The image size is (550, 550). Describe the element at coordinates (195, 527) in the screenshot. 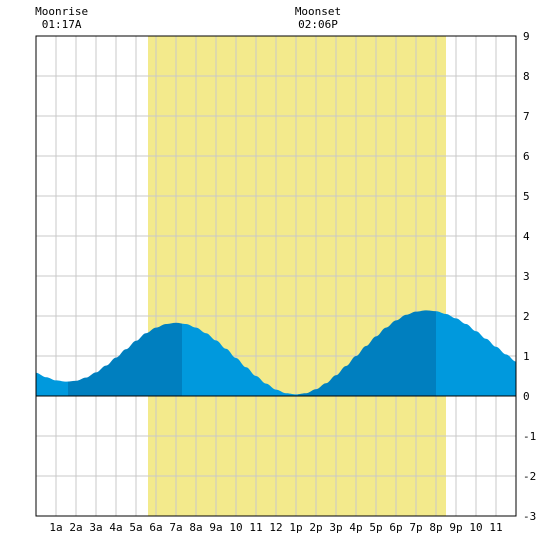

I see `x-tick-label-8a: 8a` at that location.